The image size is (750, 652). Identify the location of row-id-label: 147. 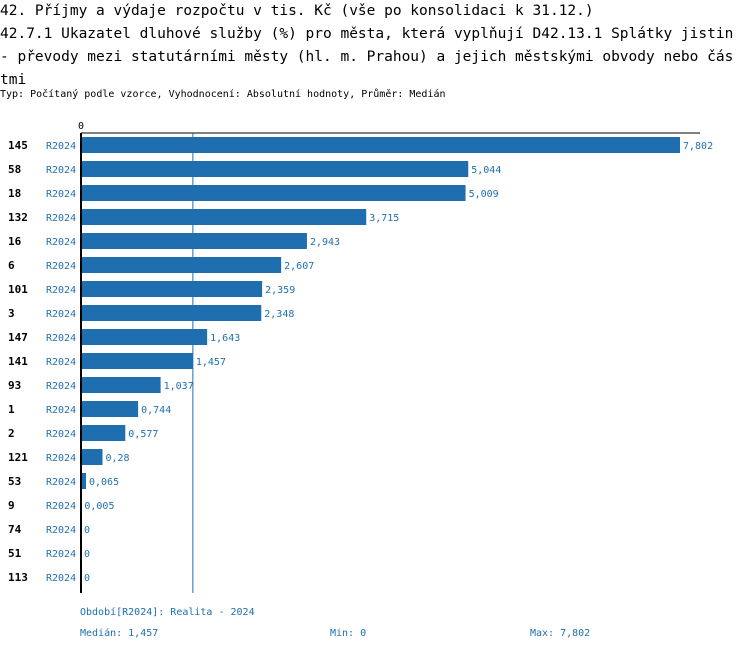
(18, 337).